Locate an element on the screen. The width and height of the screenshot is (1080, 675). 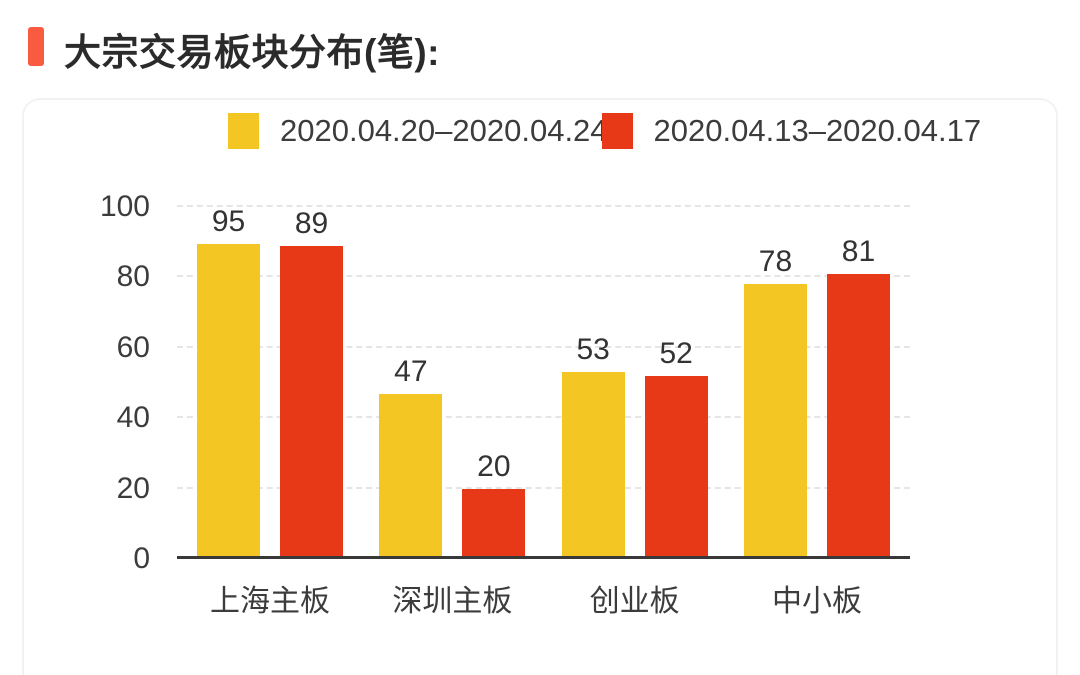
bar-group: 47 20 is located at coordinates (452, 383).